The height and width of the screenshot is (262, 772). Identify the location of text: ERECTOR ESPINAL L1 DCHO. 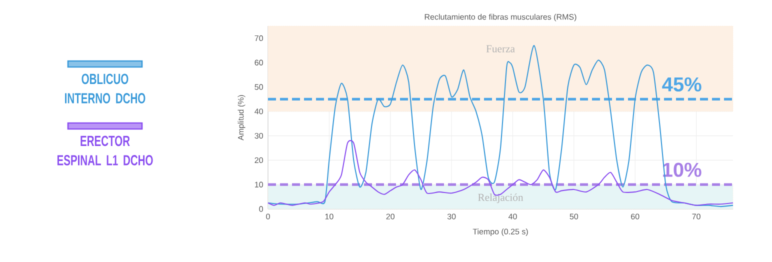
(105, 151).